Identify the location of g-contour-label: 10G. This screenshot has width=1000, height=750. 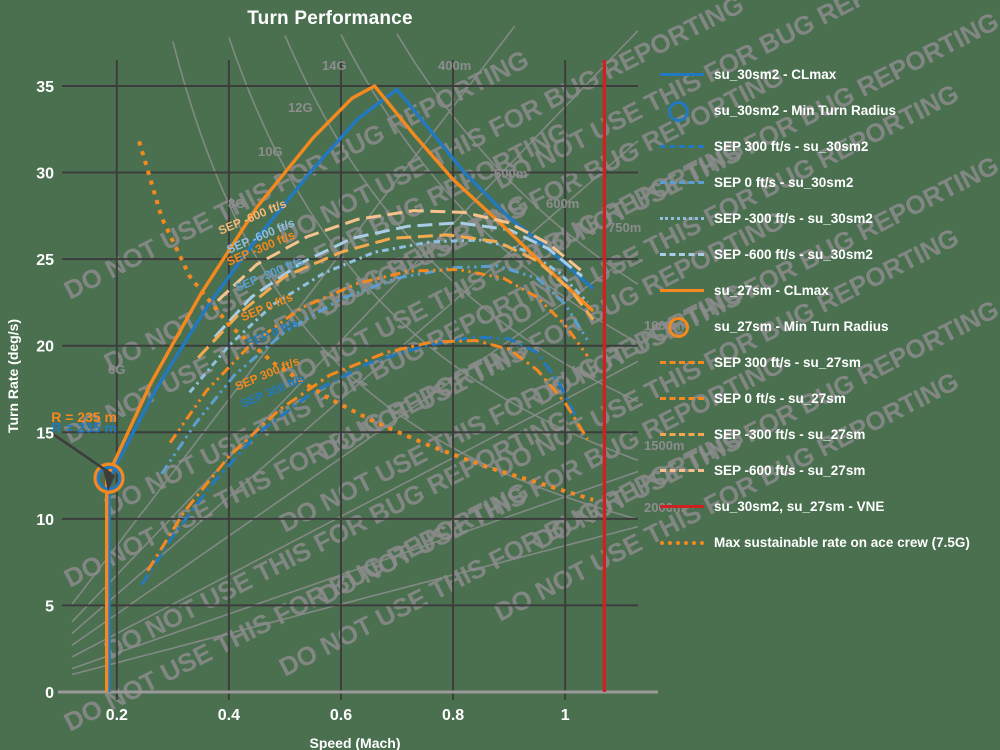
(270, 151).